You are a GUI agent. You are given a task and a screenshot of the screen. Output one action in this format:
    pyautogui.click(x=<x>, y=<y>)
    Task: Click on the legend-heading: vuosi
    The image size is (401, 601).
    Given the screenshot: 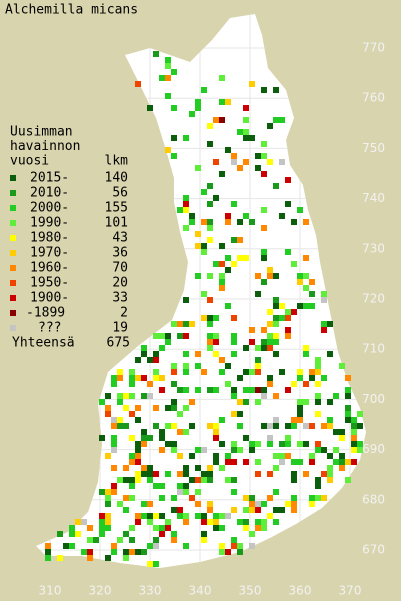 What is the action you would take?
    pyautogui.click(x=29, y=161)
    